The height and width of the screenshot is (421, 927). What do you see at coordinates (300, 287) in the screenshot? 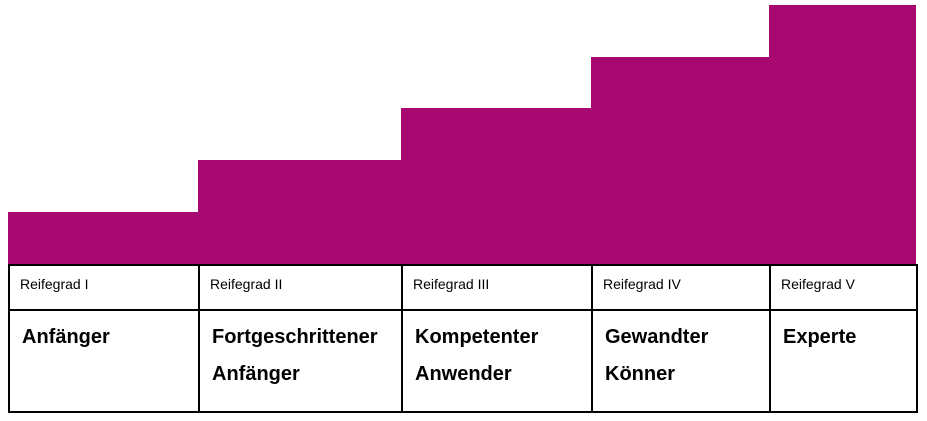
I see `grade-cell-2: Reifegrad II` at bounding box center [300, 287].